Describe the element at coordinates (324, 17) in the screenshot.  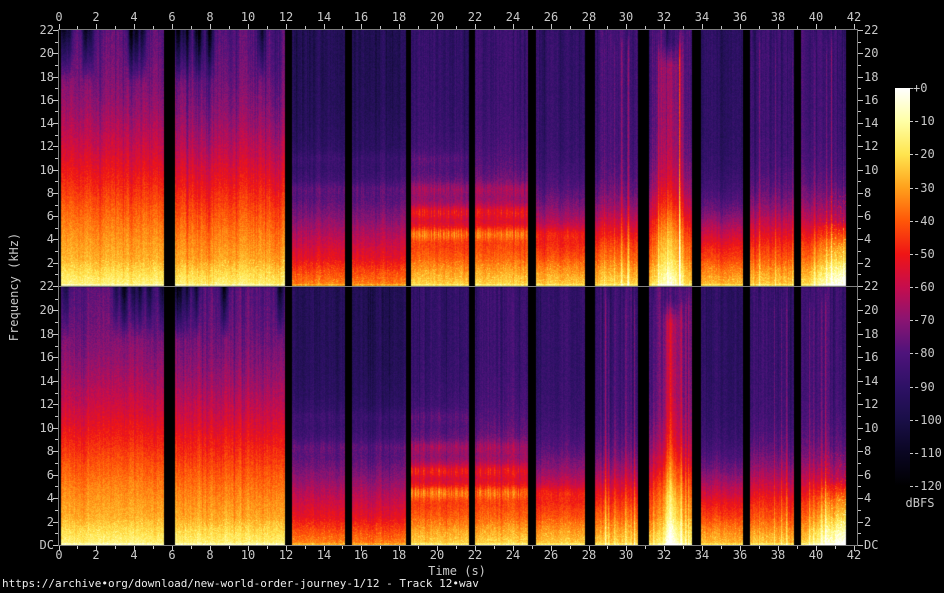
I see `time-tick-label: 14` at that location.